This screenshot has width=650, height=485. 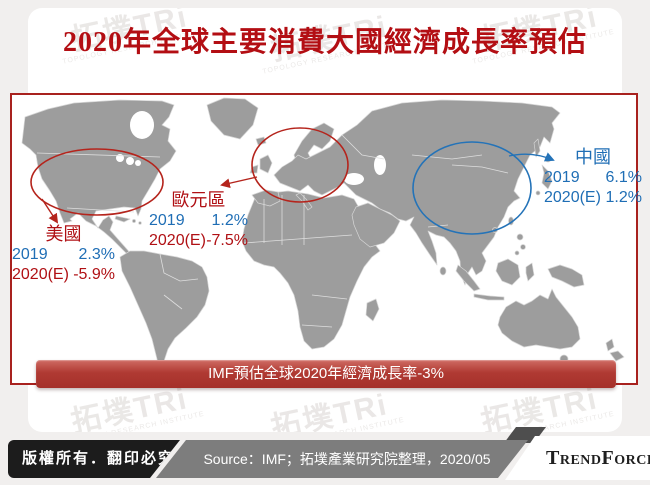 I want to click on lakes, so click(x=251, y=148).